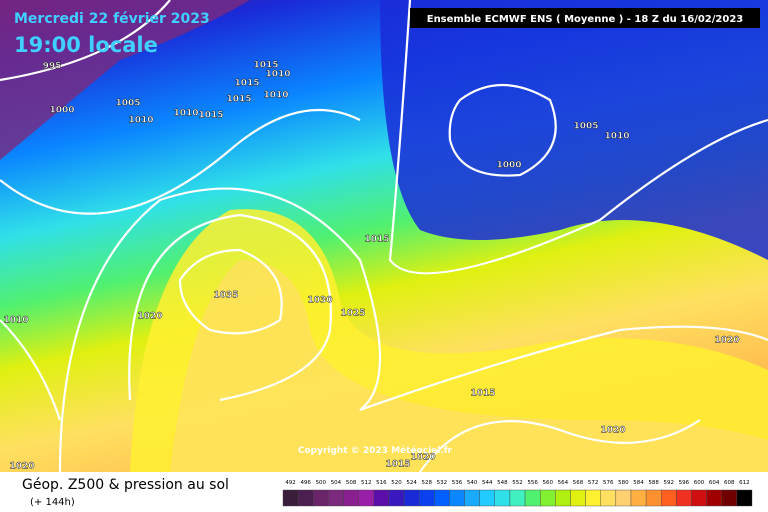  I want to click on colorbar-label: 576, so click(608, 483).